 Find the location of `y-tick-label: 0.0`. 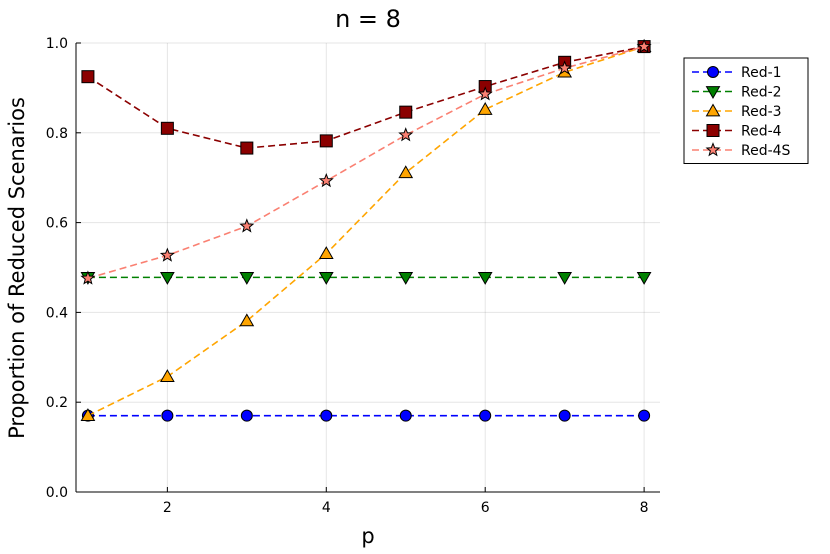

y-tick-label: 0.0 is located at coordinates (57, 493).